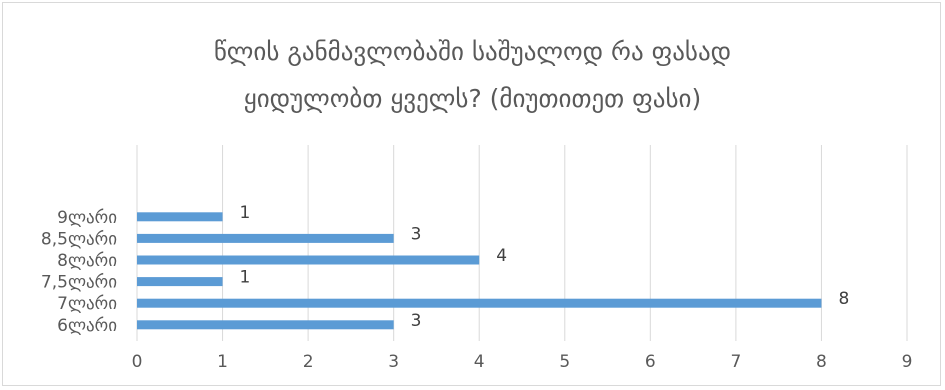 The image size is (945, 390). I want to click on category-label: 8ლარი, so click(87, 261).